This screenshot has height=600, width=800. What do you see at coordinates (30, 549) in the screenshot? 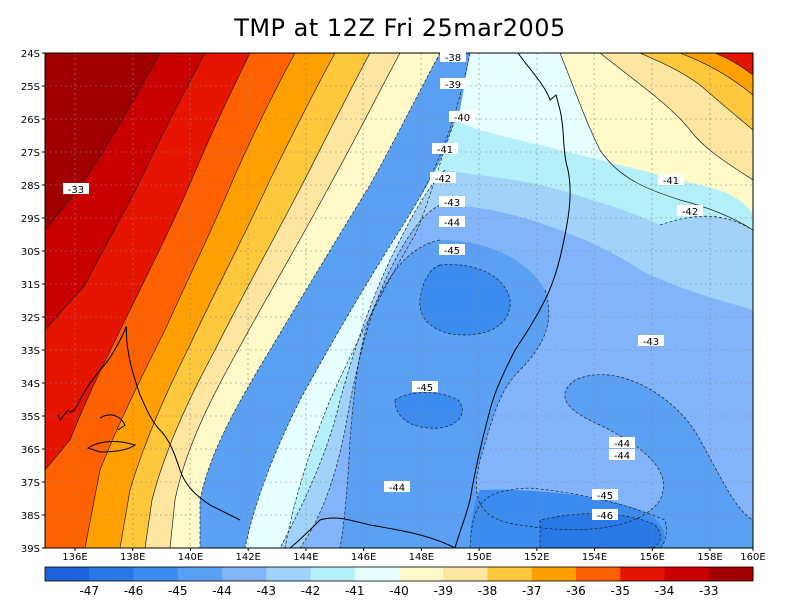
I see `latitude-label: 39S` at bounding box center [30, 549].